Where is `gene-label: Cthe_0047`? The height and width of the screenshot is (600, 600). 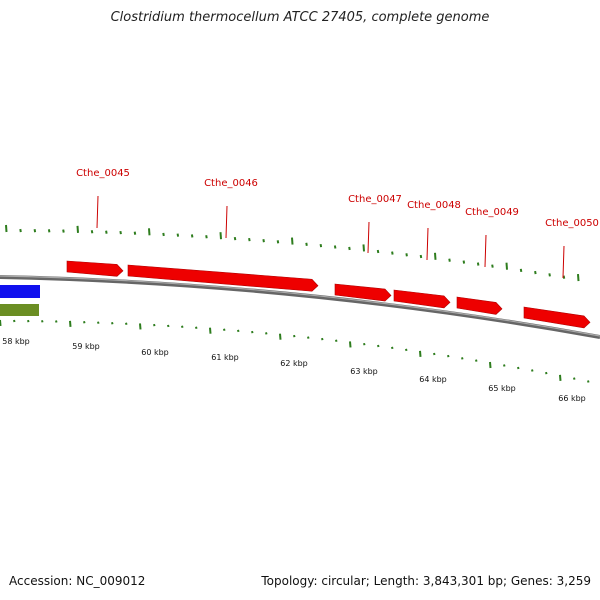
gene-label: Cthe_0047 is located at coordinates (375, 199).